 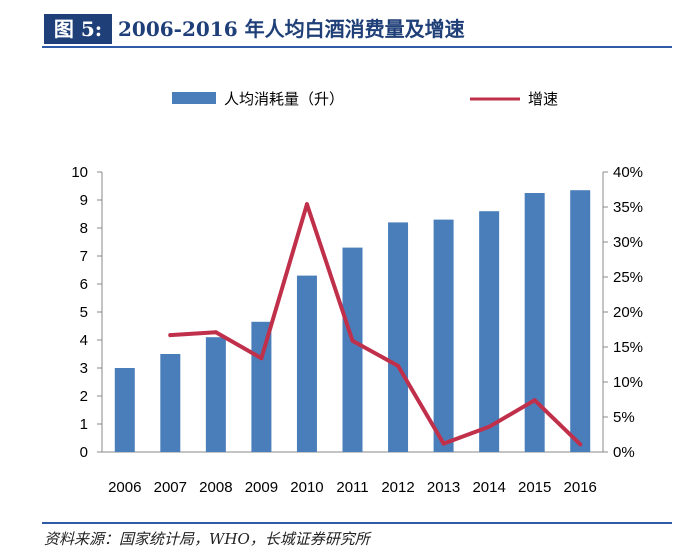 What do you see at coordinates (488, 487) in the screenshot?
I see `x-tick-label: 2014` at bounding box center [488, 487].